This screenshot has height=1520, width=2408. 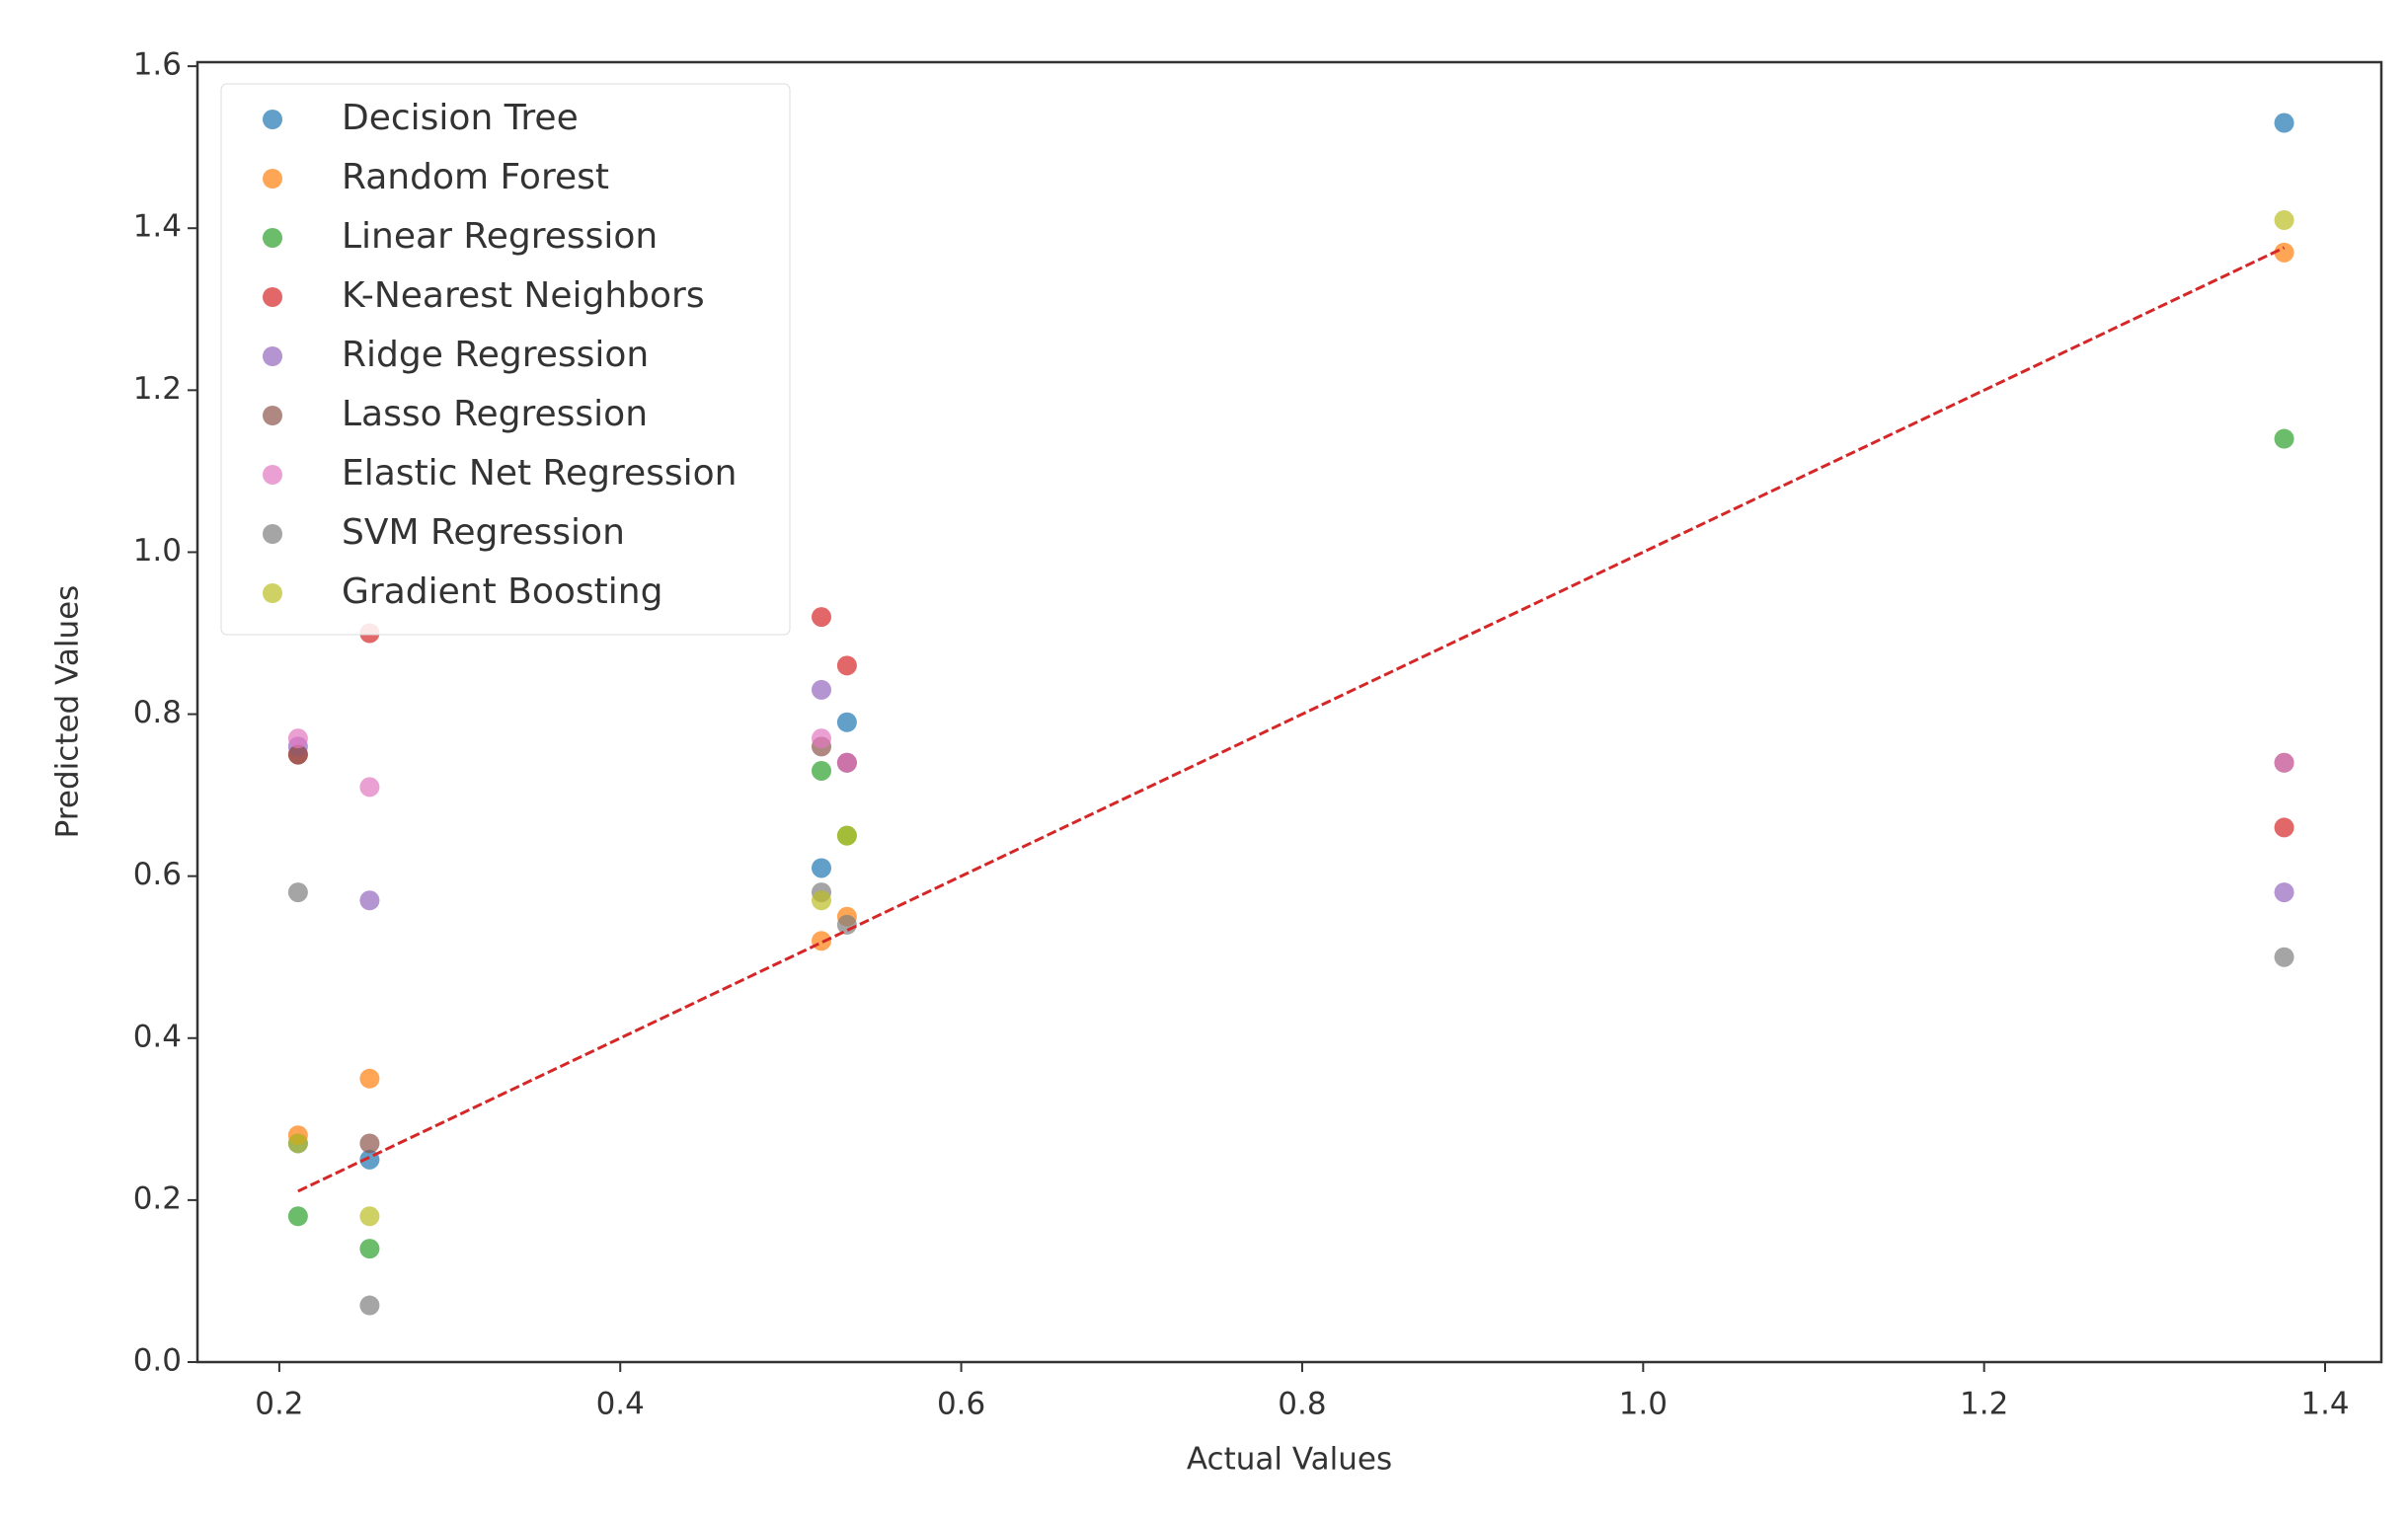 What do you see at coordinates (157, 551) in the screenshot?
I see `y-tick-label: 1.0` at bounding box center [157, 551].